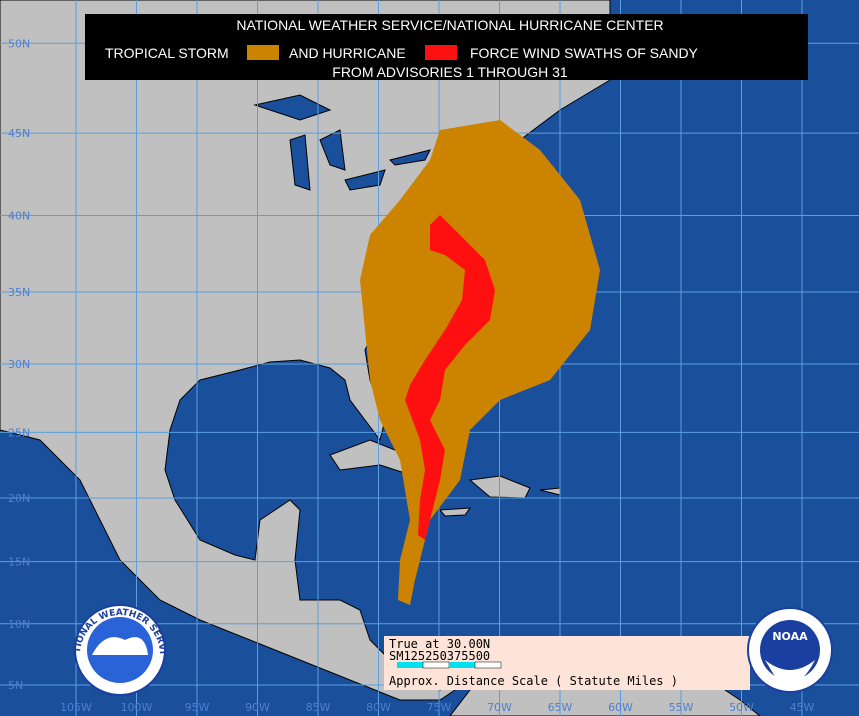 The width and height of the screenshot is (859, 716). What do you see at coordinates (342, 142) in the screenshot?
I see `great-lakes` at bounding box center [342, 142].